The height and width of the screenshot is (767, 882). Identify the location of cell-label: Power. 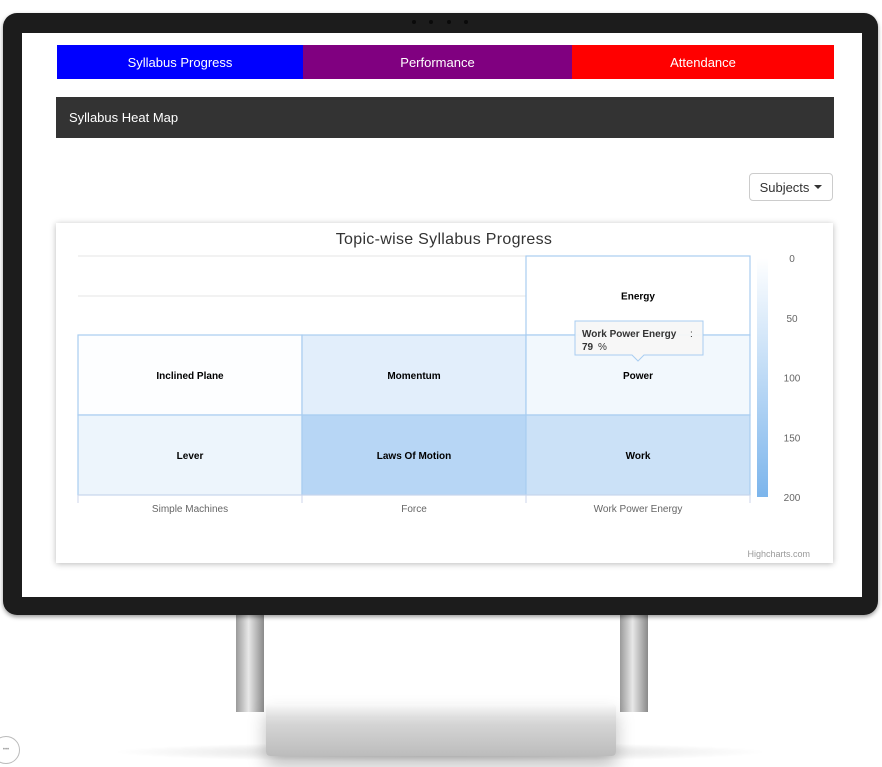
(638, 376).